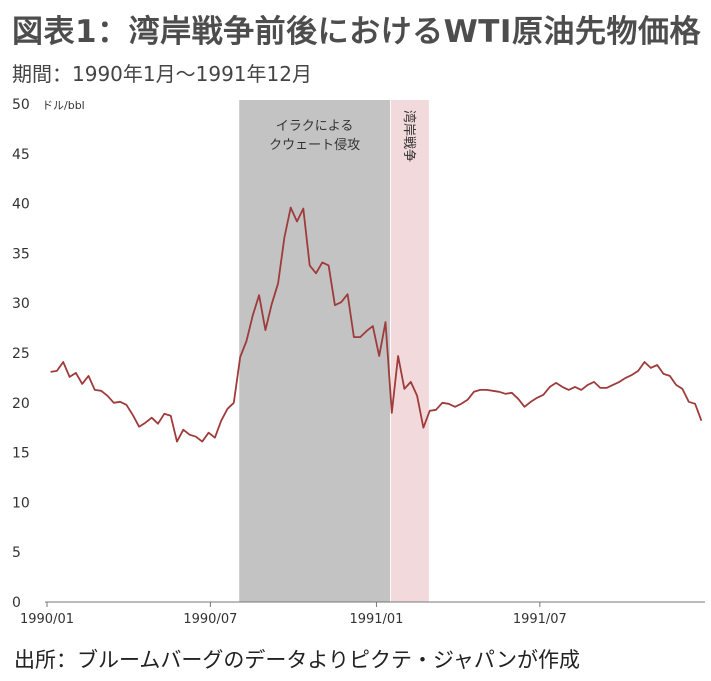 The image size is (711, 681). Describe the element at coordinates (63, 105) in the screenshot. I see `y-unit-label: ドル/bbl` at that location.